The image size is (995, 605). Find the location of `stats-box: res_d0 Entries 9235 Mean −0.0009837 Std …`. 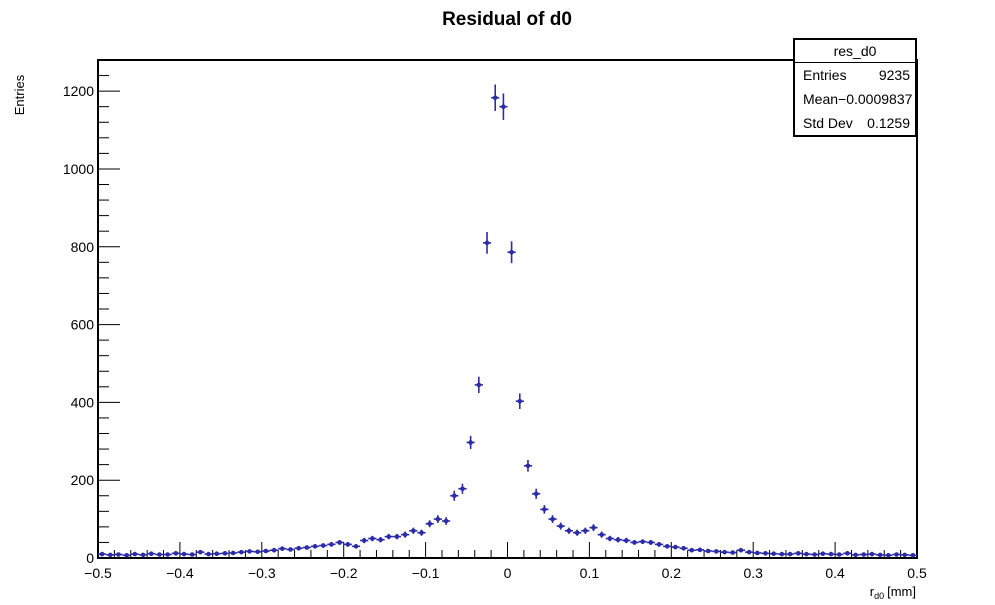

stats-box: res_d0 Entries 9235 Mean −0.0009837 Std … is located at coordinates (855, 87).